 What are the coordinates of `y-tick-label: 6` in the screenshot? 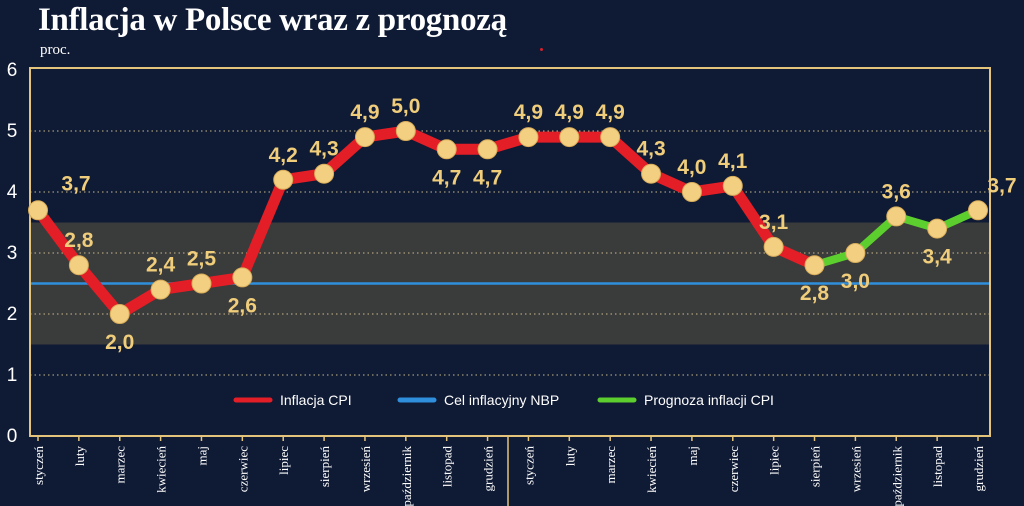 It's located at (12, 70).